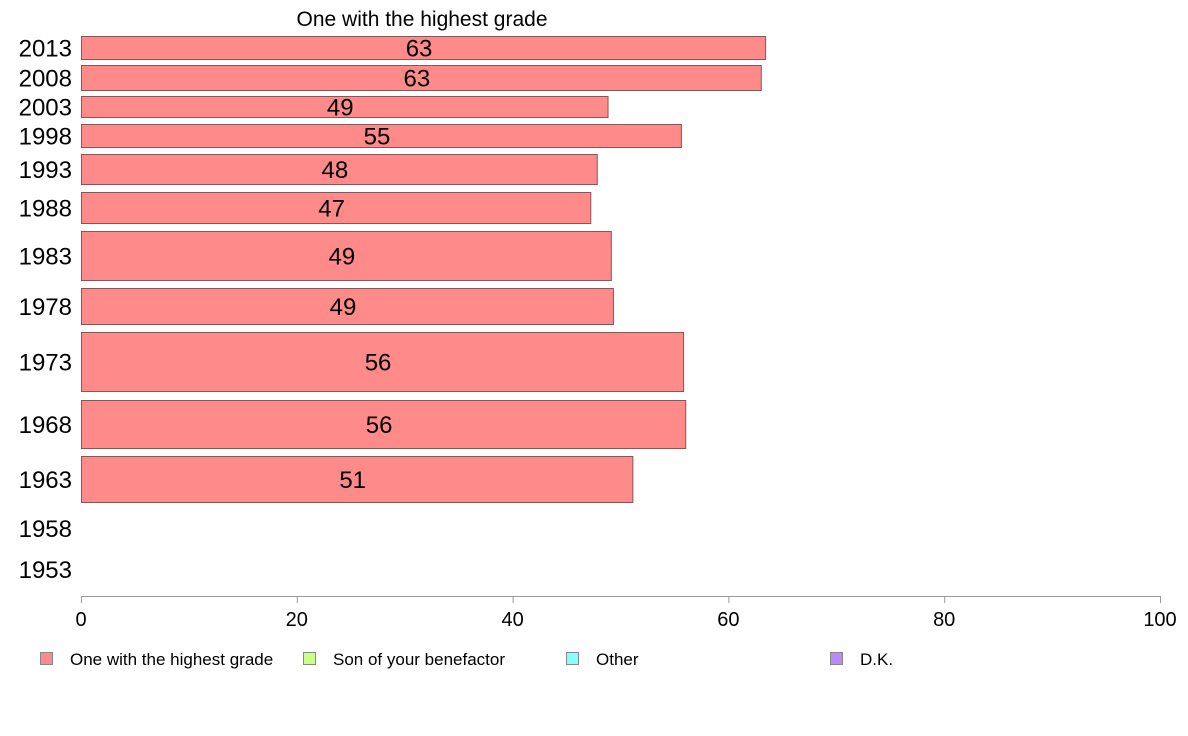  I want to click on y-tick-label: 1973, so click(45, 363).